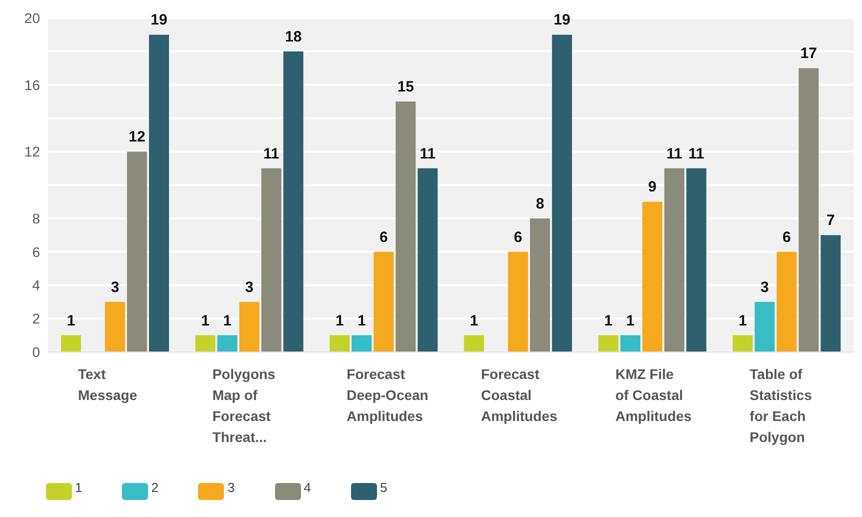 This screenshot has height=517, width=862. Describe the element at coordinates (384, 487) in the screenshot. I see `legend-label: 5` at that location.